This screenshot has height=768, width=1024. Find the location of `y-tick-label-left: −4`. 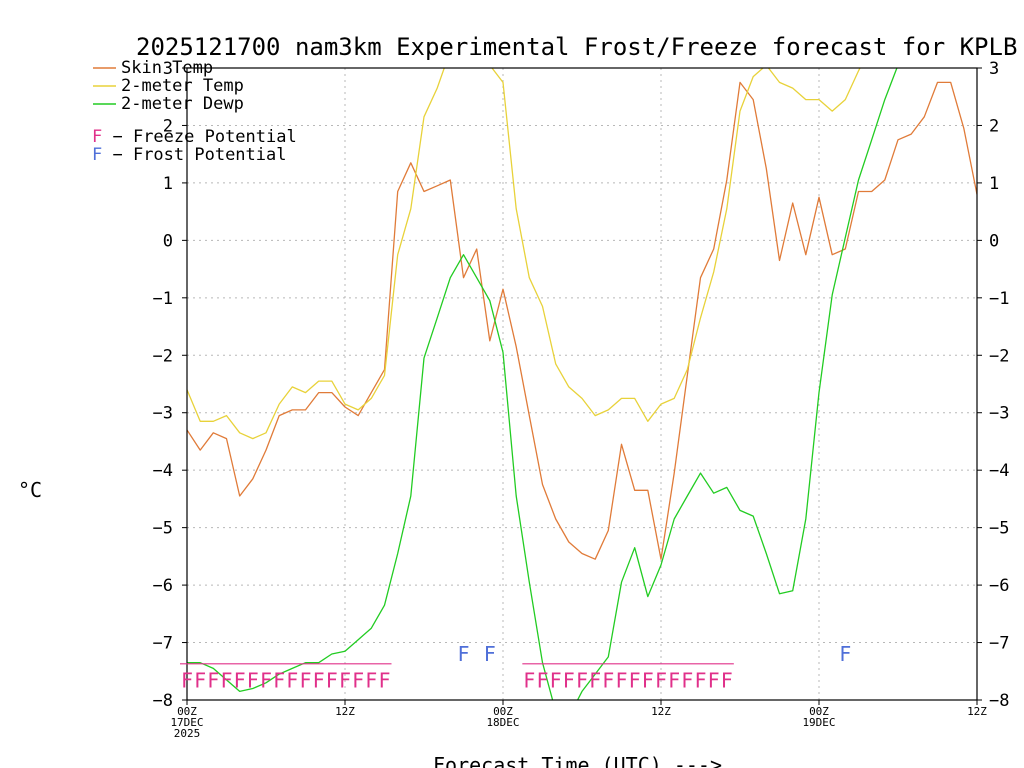

y-tick-label-left: −4 is located at coordinates (163, 471).